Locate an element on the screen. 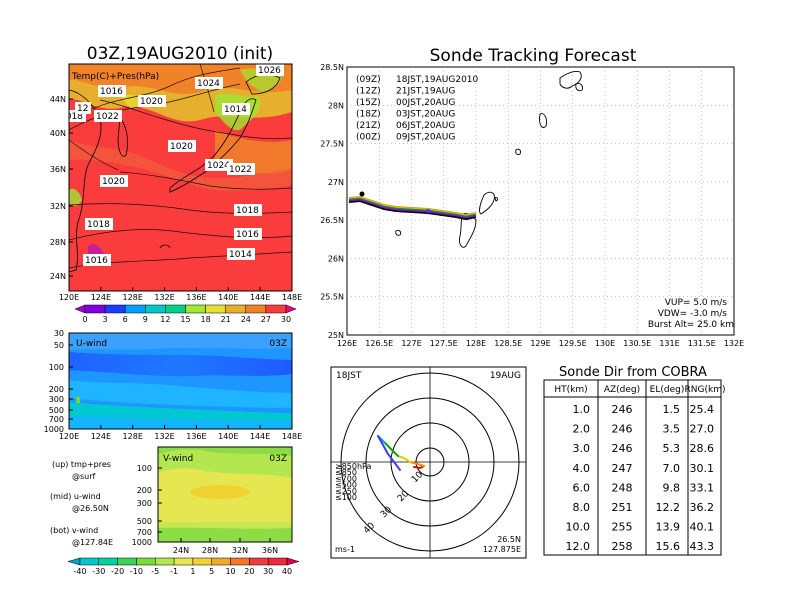  wind-tick: 5 is located at coordinates (211, 571).